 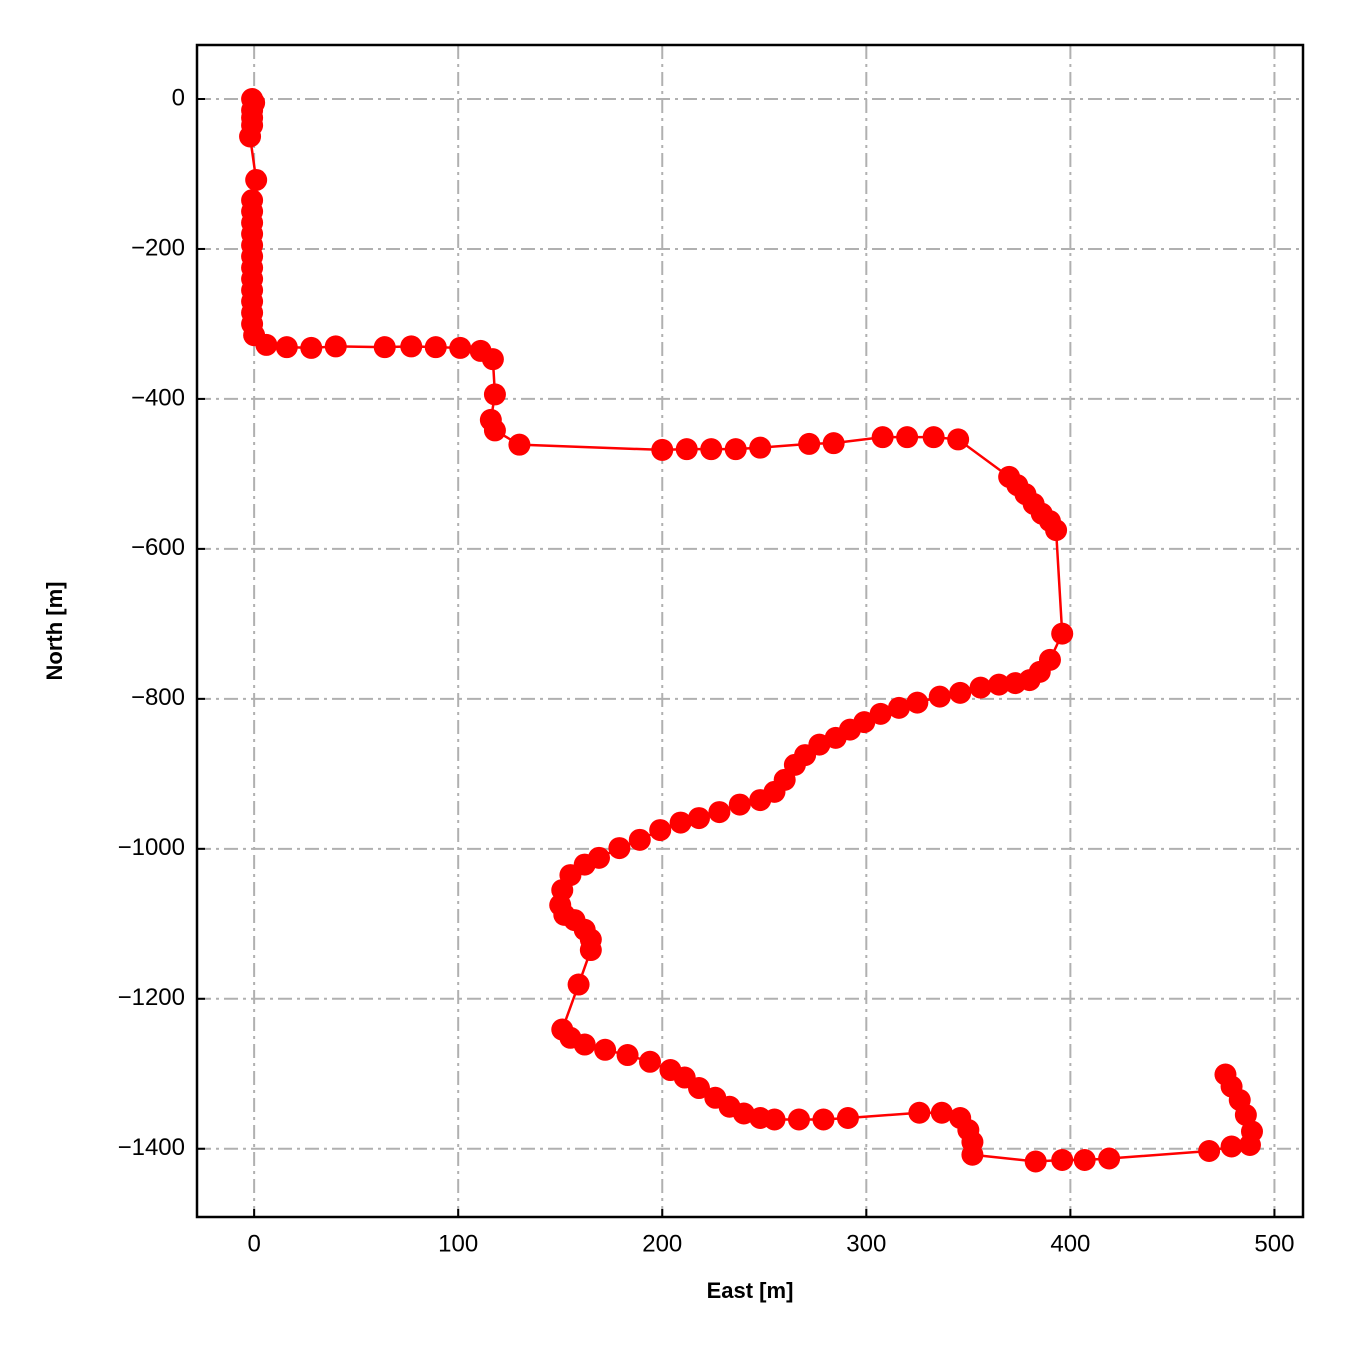 I want to click on y-tick-label: −200, so click(x=158, y=247).